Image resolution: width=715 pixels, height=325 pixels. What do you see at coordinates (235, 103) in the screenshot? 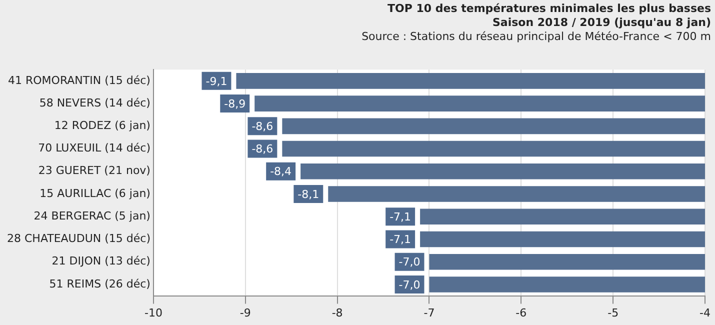
I see `data-label: -8,9` at bounding box center [235, 103].